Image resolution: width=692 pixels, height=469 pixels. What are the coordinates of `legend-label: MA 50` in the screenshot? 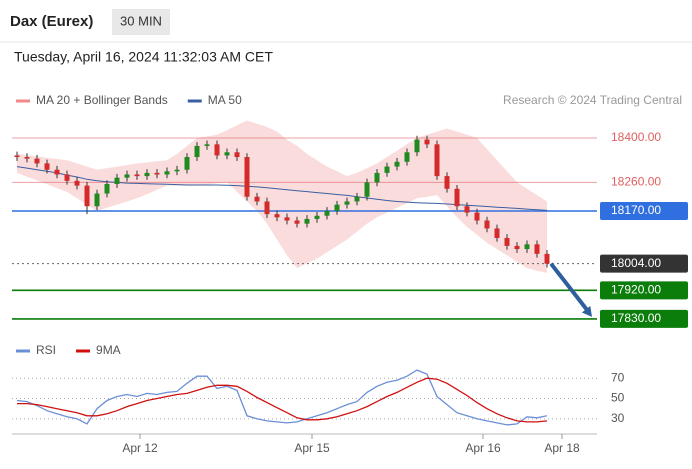 It's located at (225, 100).